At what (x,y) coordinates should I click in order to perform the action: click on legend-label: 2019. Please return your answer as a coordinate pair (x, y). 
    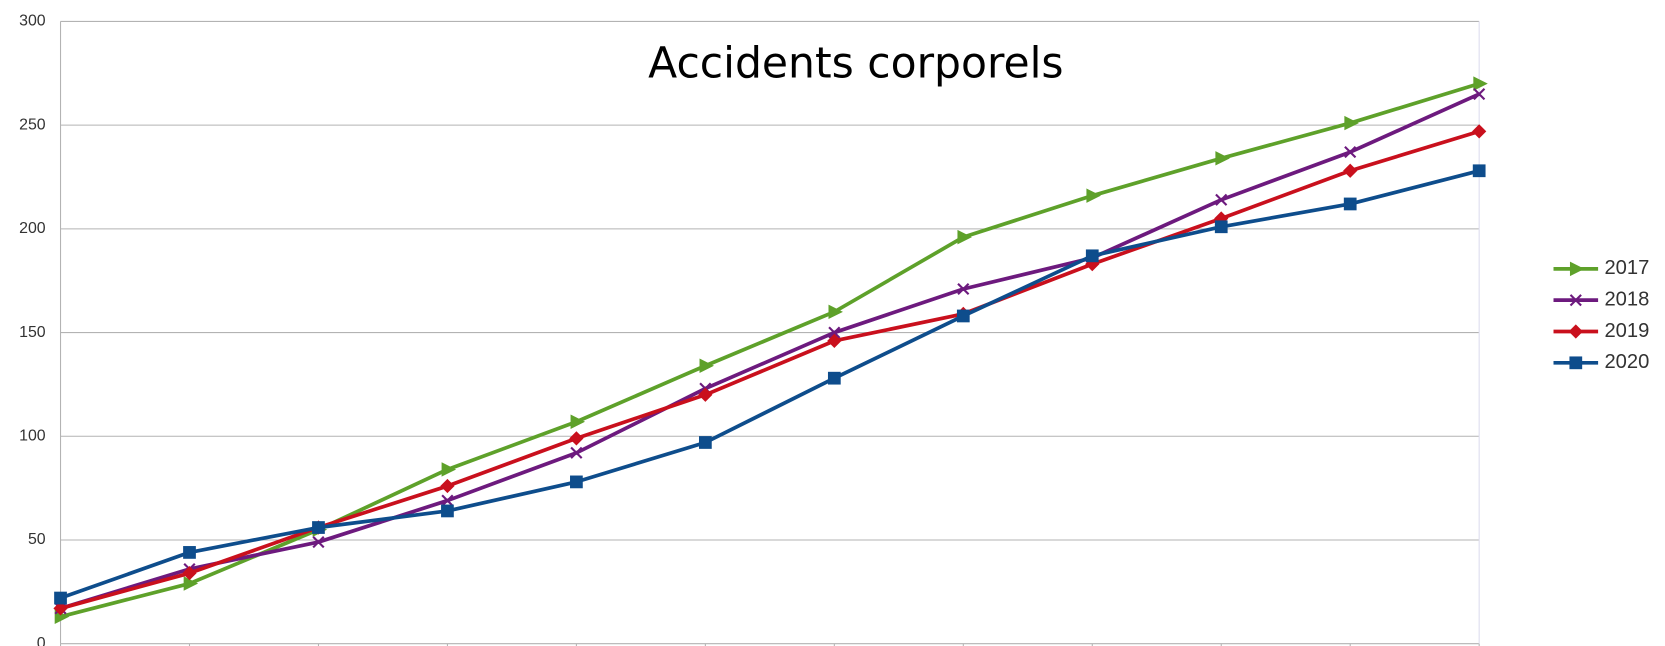
    Looking at the image, I should click on (1626, 331).